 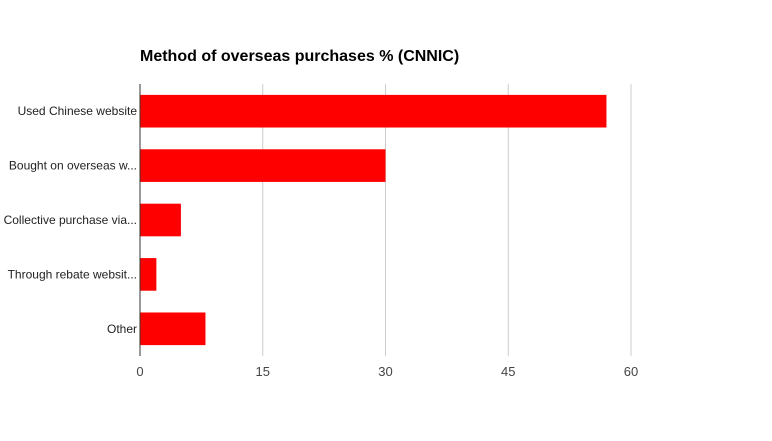 What do you see at coordinates (122, 329) in the screenshot?
I see `category-label: Other` at bounding box center [122, 329].